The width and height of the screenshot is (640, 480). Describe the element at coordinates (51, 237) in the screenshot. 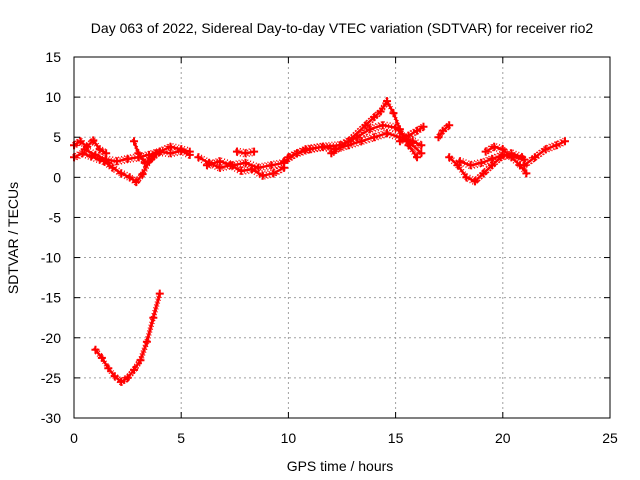

I see `y-tick-labels: -30 -25 -20 -15 -10 -5 0 5 10 15` at that location.